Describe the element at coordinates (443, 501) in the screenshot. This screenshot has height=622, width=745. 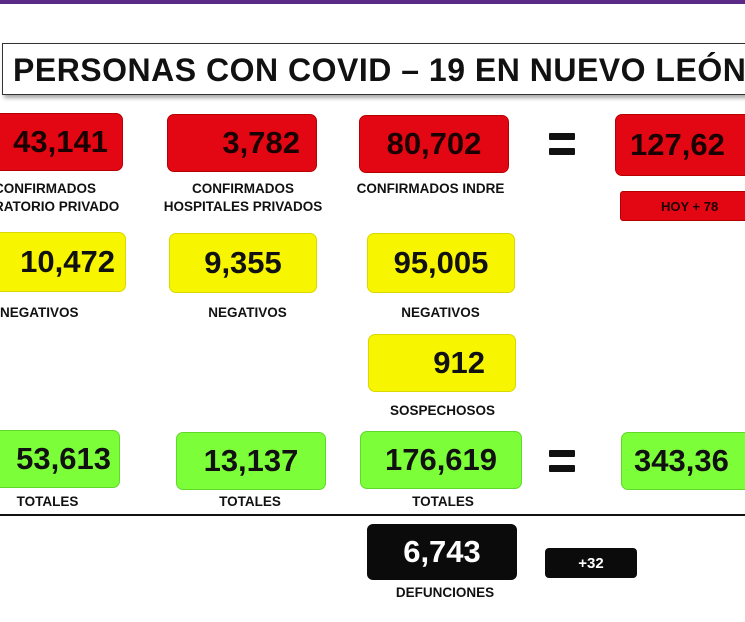
I see `totales-indre-label: TOTALES` at that location.